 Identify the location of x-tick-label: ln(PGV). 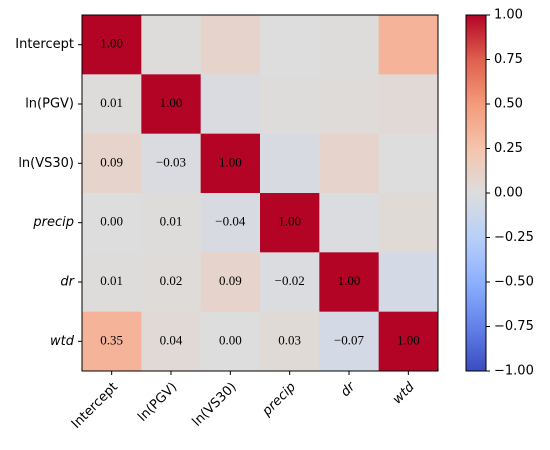
(157, 402).